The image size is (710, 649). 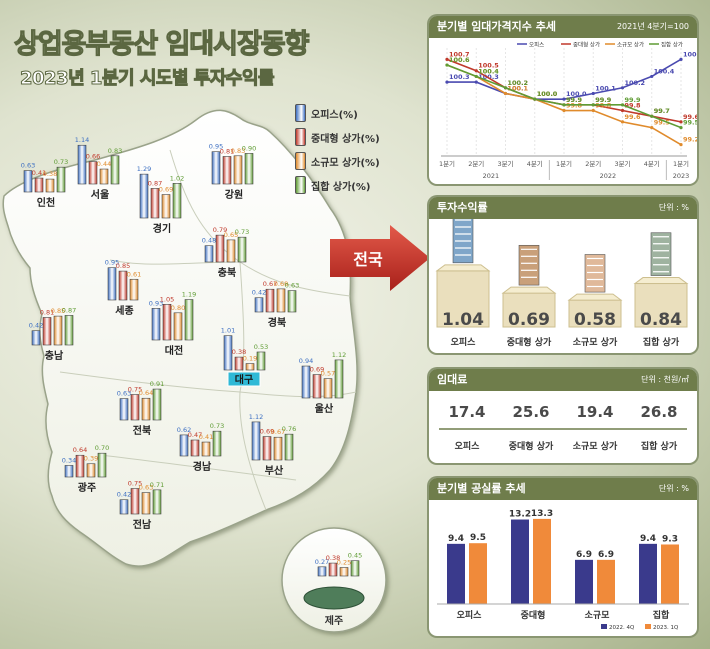 What do you see at coordinates (339, 355) in the screenshot?
I see `region-bar-value: 1.12` at bounding box center [339, 355].